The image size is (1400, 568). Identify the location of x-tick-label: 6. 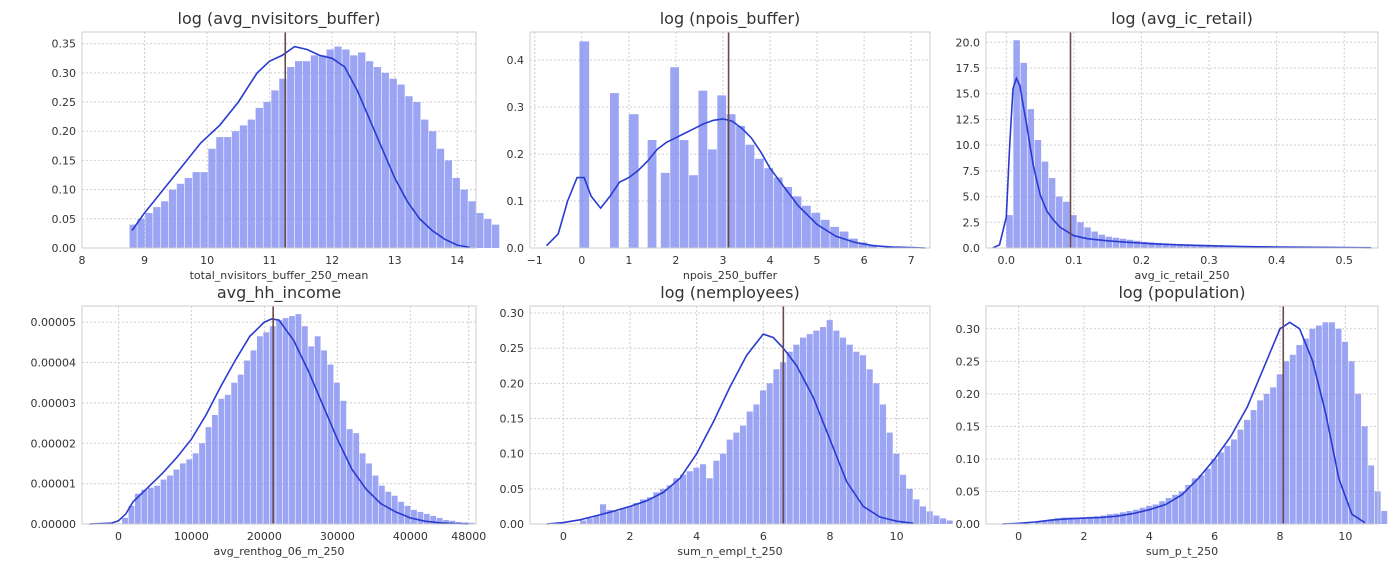
(864, 260).